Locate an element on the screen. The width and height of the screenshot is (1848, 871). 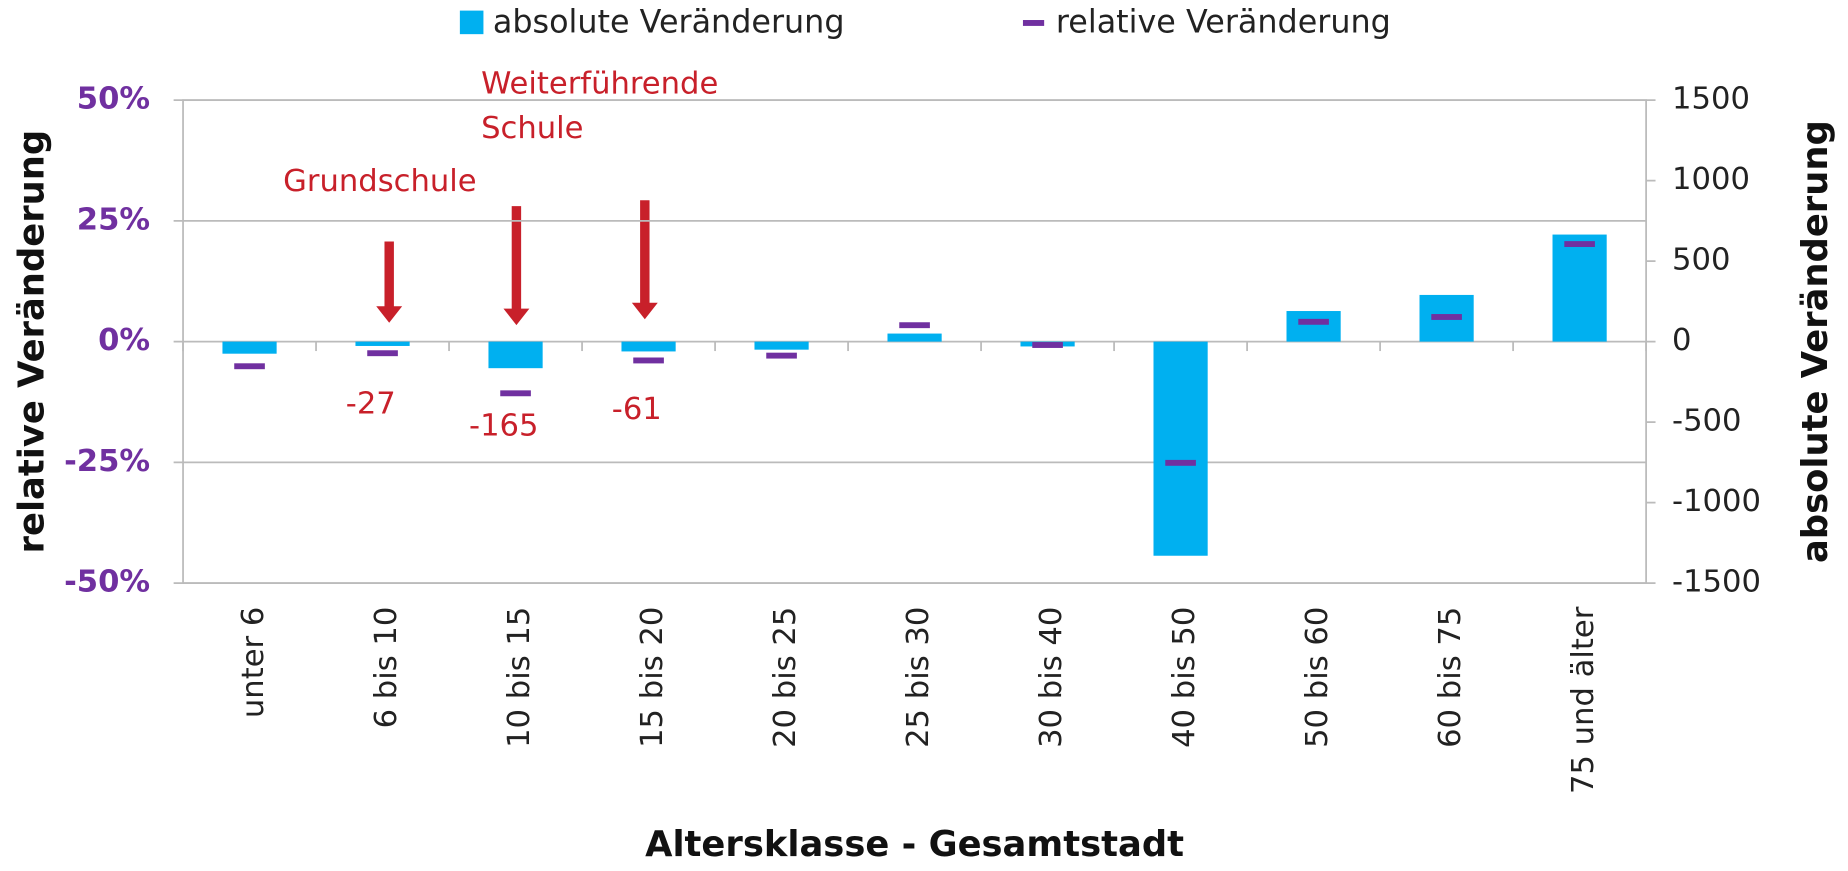
y-axis-title: relative Veränderung is located at coordinates (31, 342).